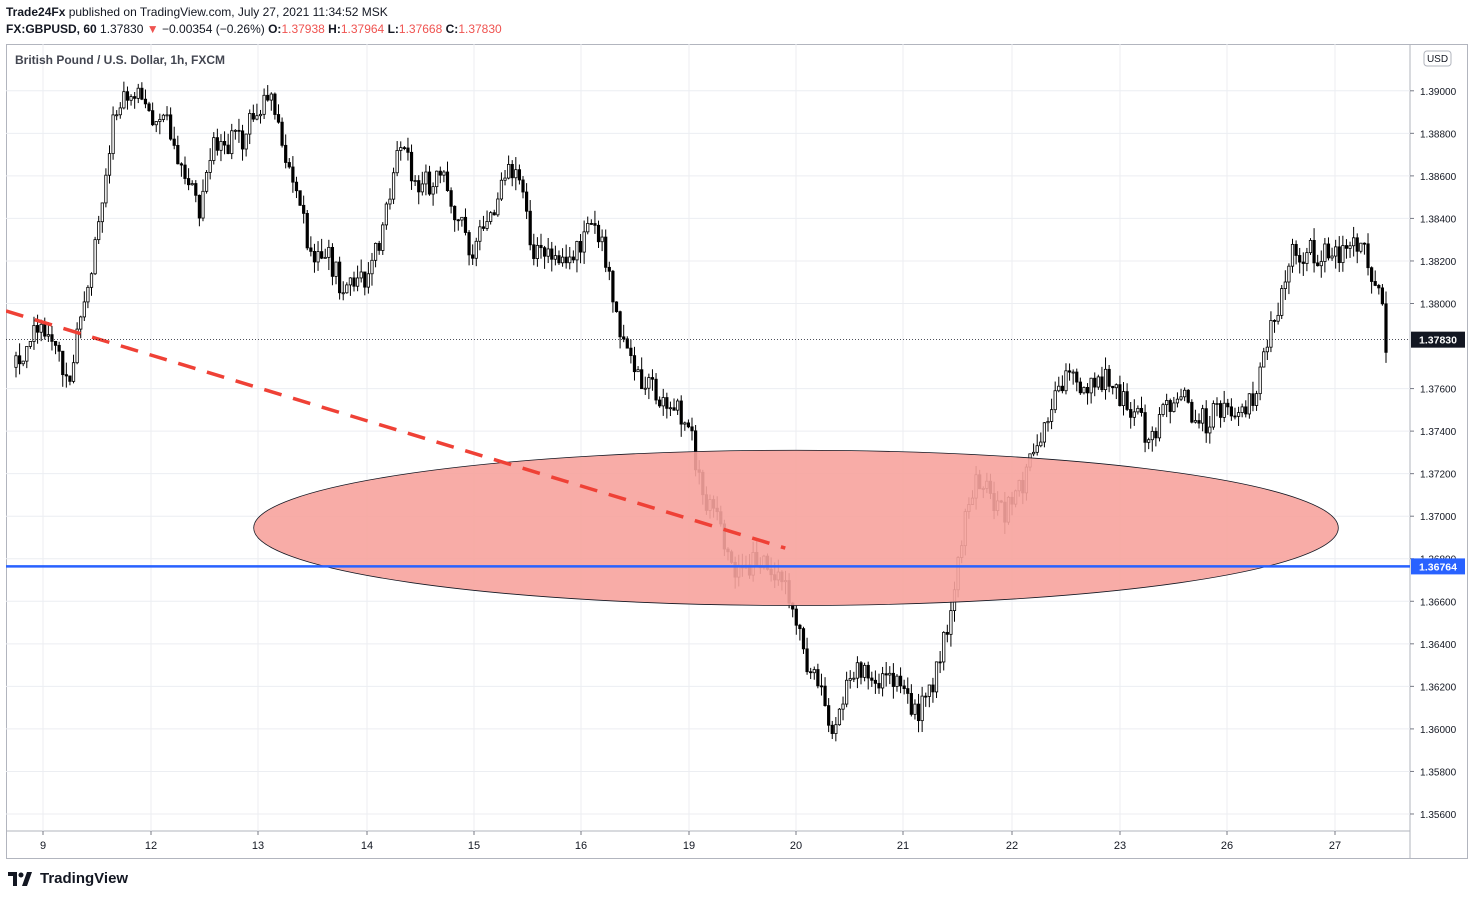 Image resolution: width=1475 pixels, height=897 pixels. What do you see at coordinates (395, 429) in the screenshot?
I see `dashed-trend-line` at bounding box center [395, 429].